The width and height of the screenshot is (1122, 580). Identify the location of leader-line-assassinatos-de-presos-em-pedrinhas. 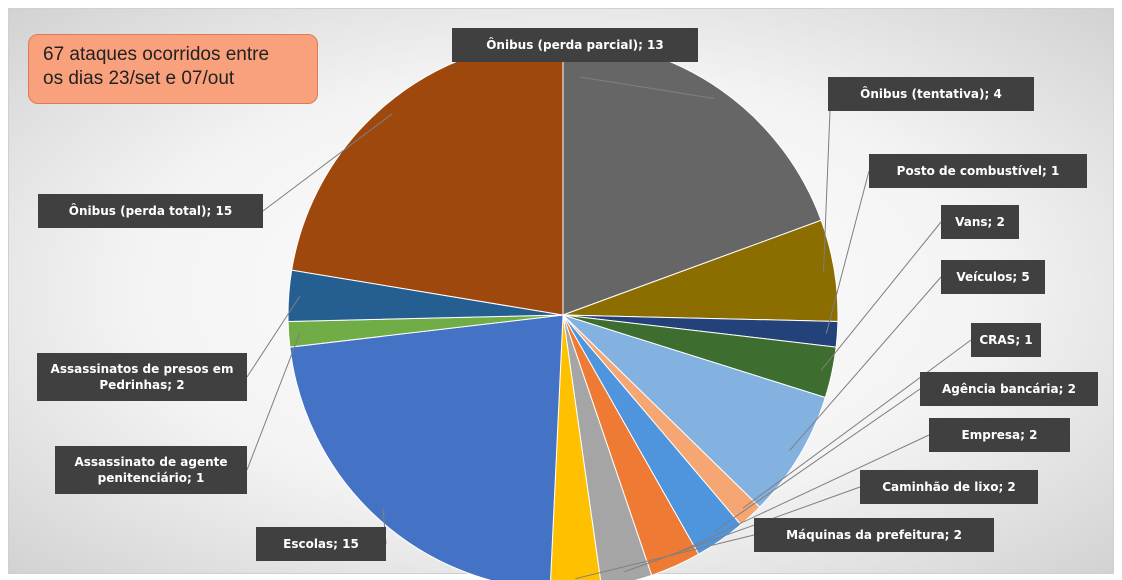
(273, 337).